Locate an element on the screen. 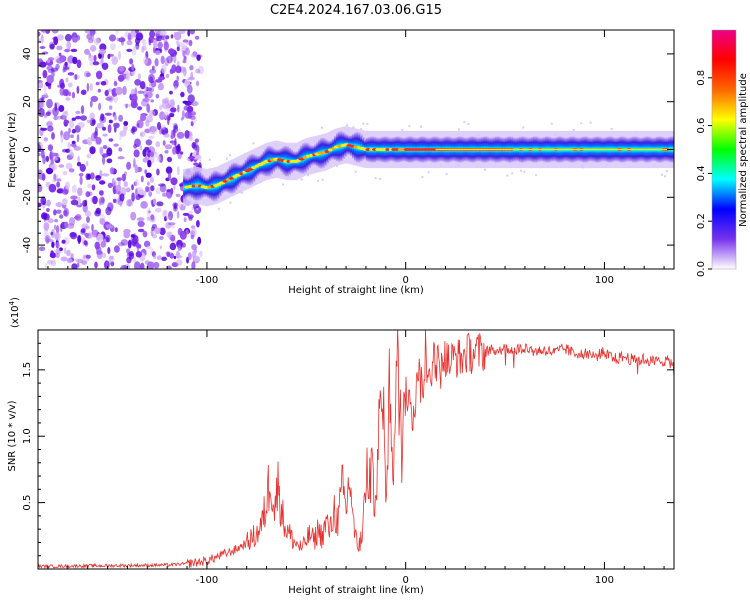  colorbar-ticks: 0.0 0.2 0.4 0.6 0.8 is located at coordinates (704, 173).